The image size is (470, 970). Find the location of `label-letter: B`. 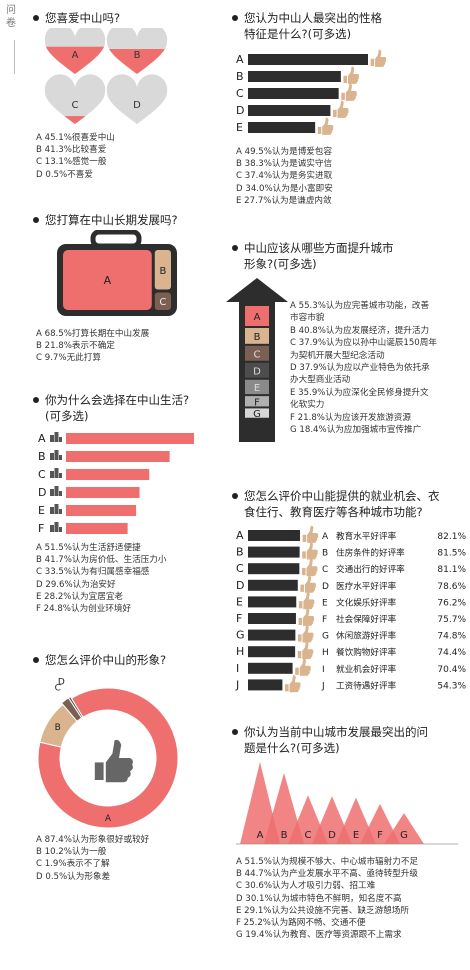

label-letter: B is located at coordinates (325, 554).